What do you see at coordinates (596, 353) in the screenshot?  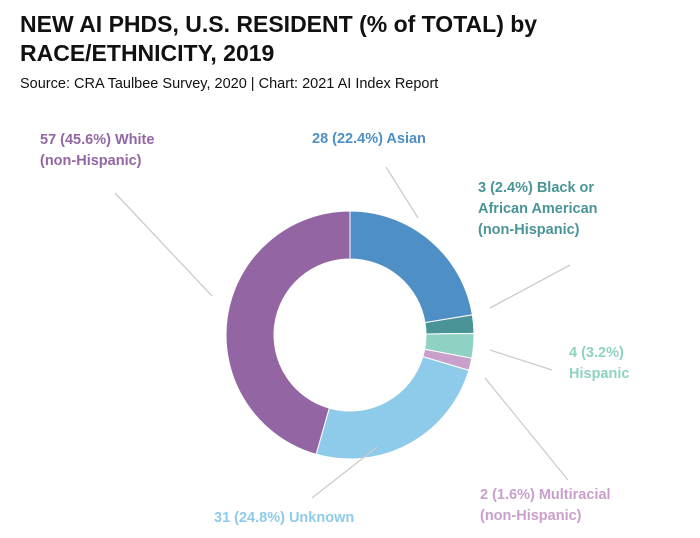 I see `data-label-line: 4 (3.2%)` at bounding box center [596, 353].